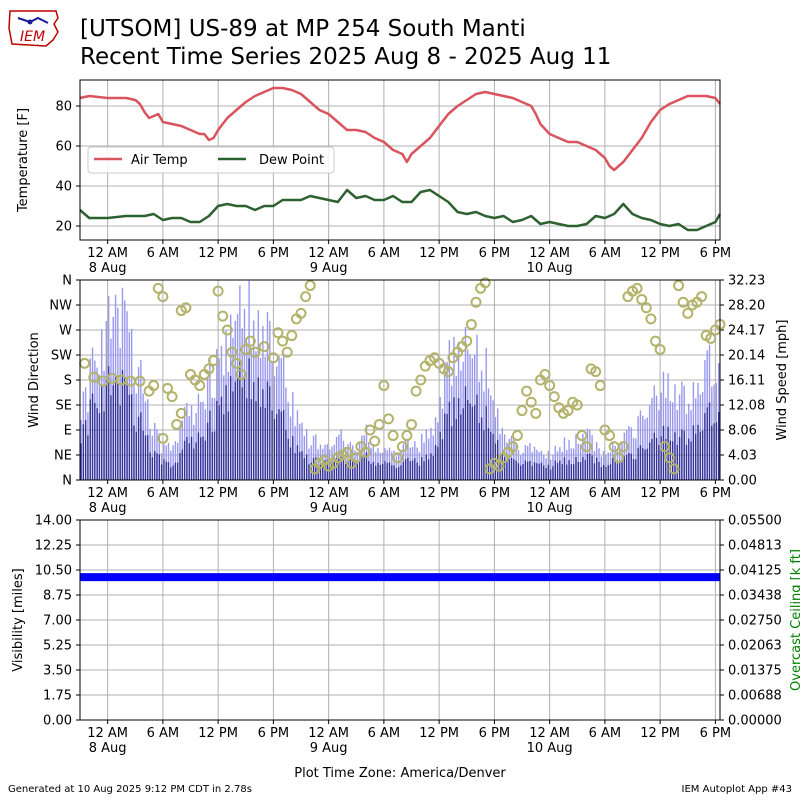 The width and height of the screenshot is (800, 800). What do you see at coordinates (329, 508) in the screenshot?
I see `date-label-1-1: 9 Aug` at bounding box center [329, 508].